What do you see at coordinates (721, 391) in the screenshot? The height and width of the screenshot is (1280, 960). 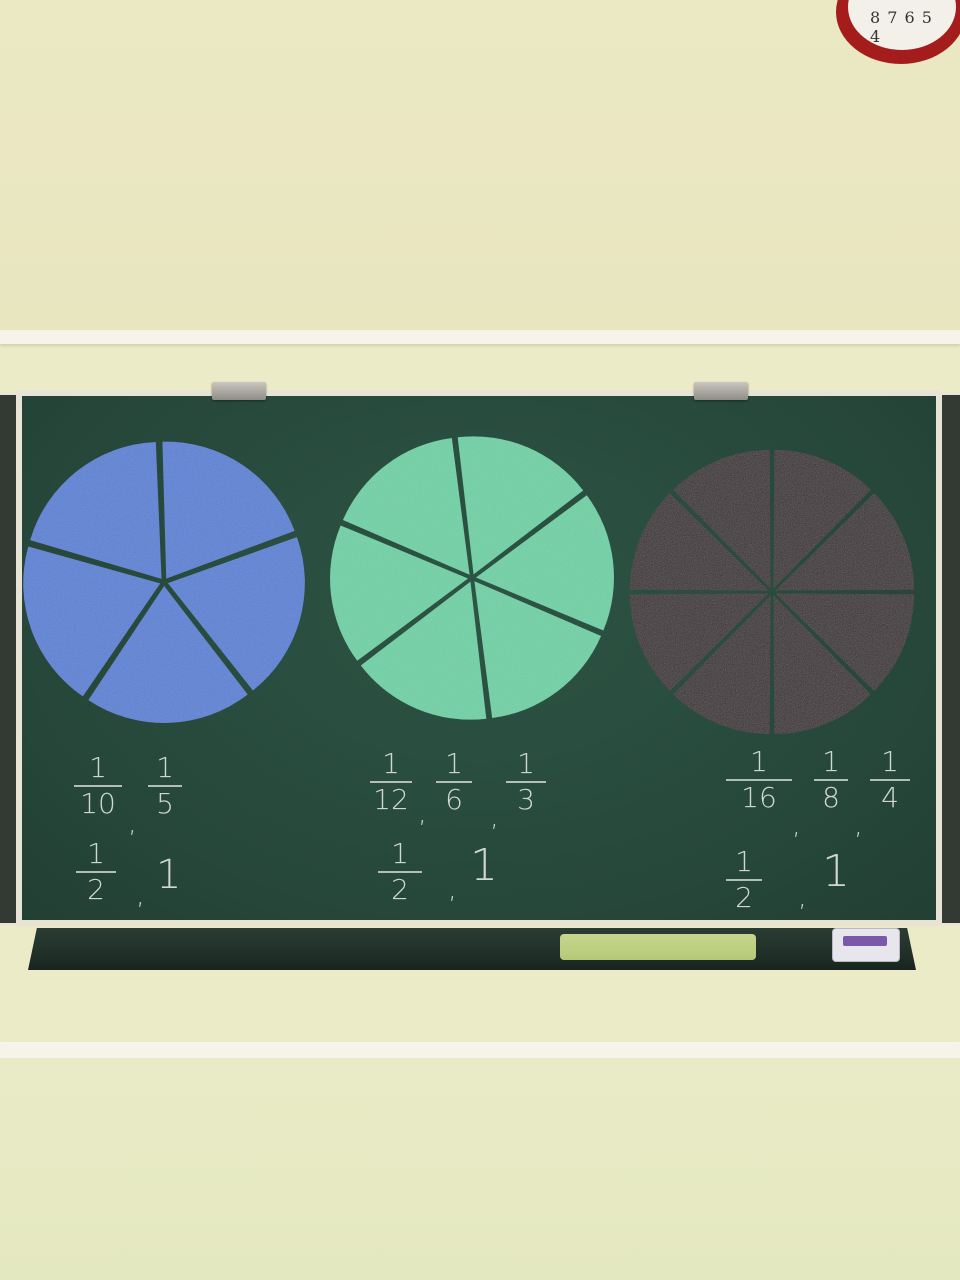 I see `board-clip-right` at bounding box center [721, 391].